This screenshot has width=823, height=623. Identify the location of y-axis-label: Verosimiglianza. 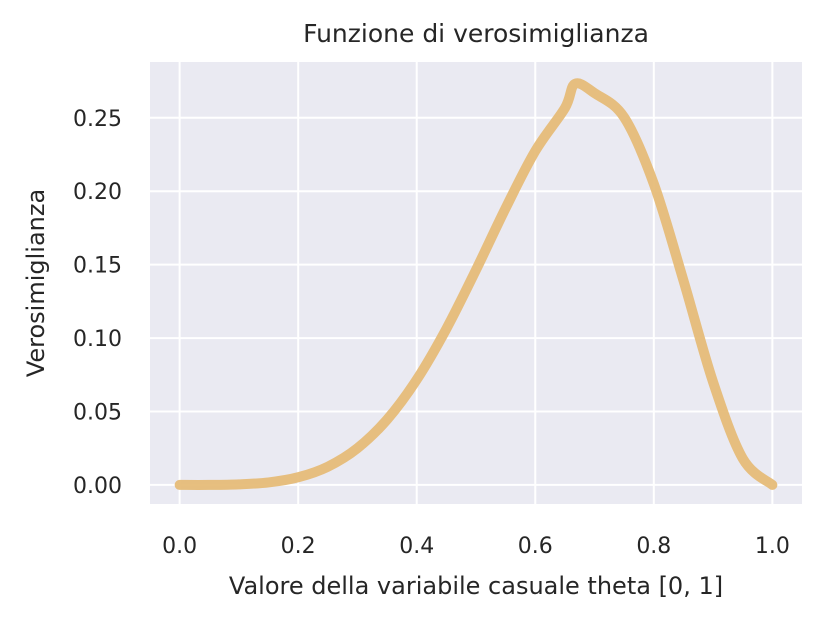
(36, 283).